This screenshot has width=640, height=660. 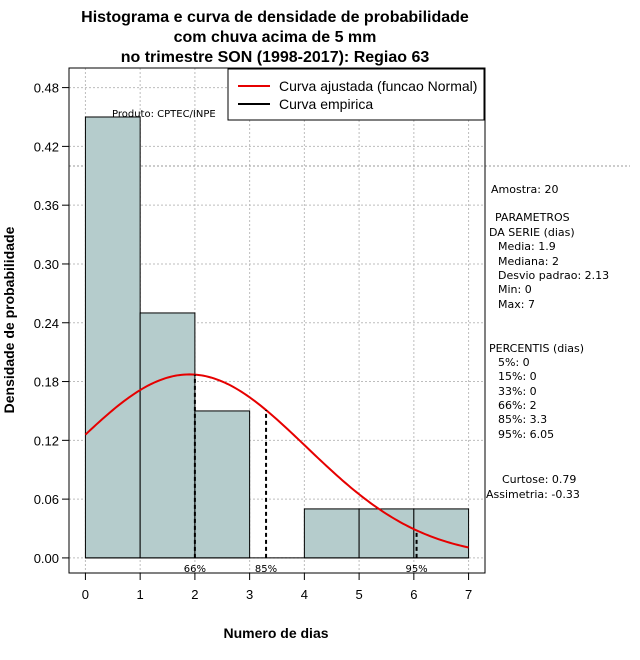 I want to click on x-tick-label: 2, so click(x=194, y=594).